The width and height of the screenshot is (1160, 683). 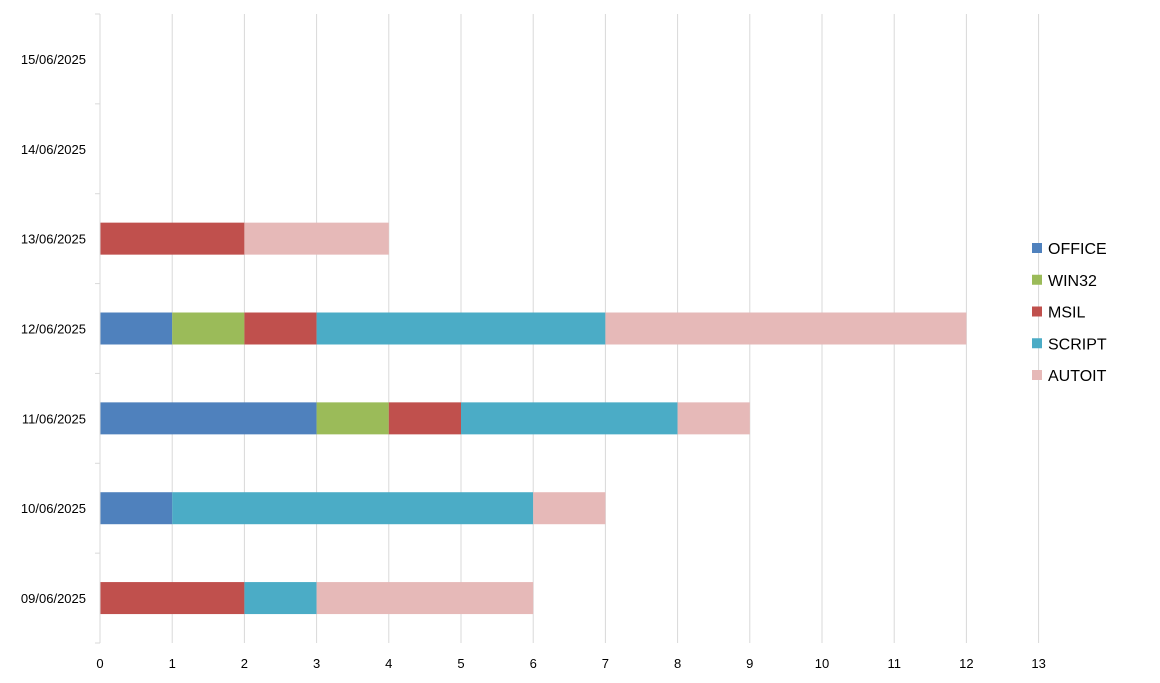 What do you see at coordinates (172, 238) in the screenshot?
I see `bar-msil-13/06/2025` at bounding box center [172, 238].